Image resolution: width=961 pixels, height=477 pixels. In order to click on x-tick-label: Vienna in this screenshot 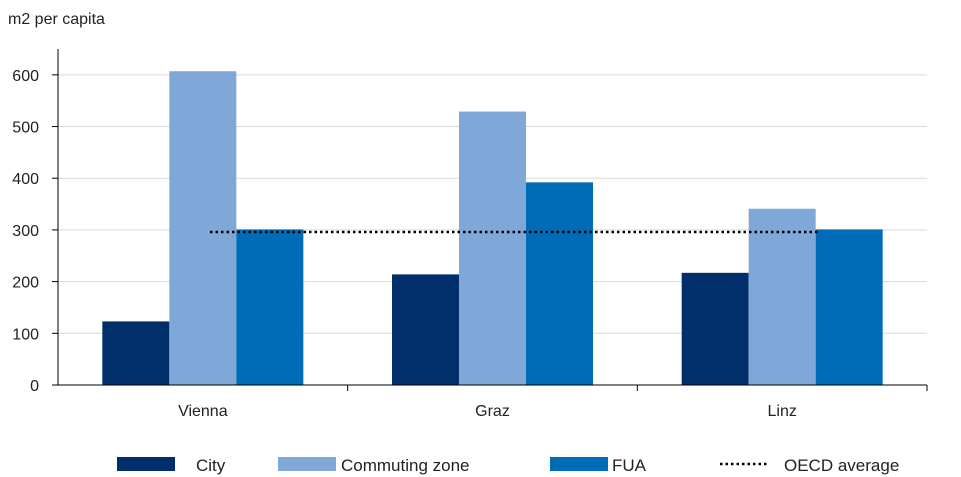, I will do `click(203, 411)`.